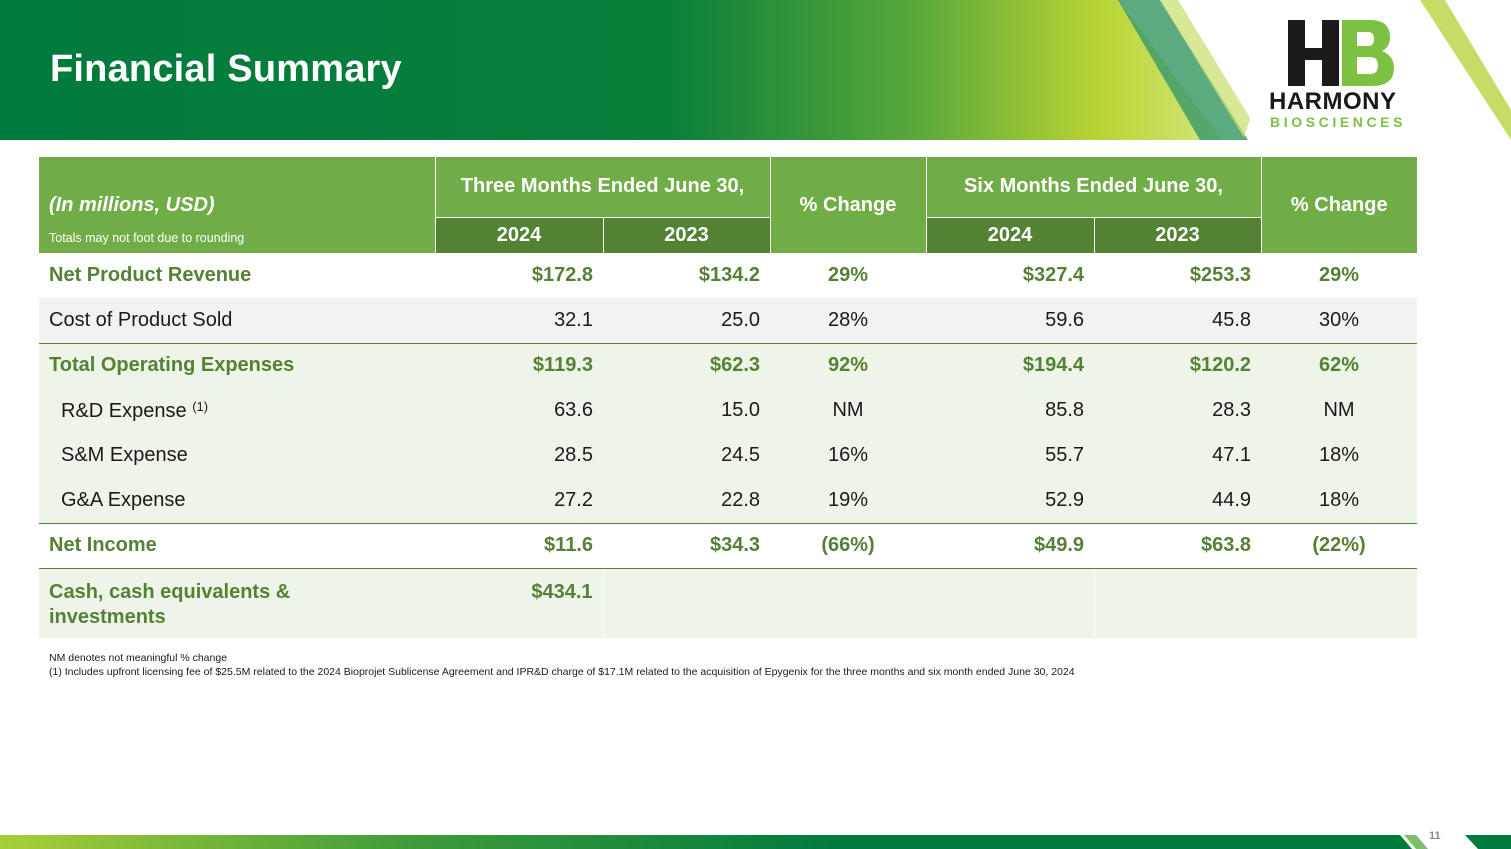 The image size is (1511, 849). What do you see at coordinates (147, 238) in the screenshot?
I see `rounding-note: Totals may not foot due to rounding` at bounding box center [147, 238].